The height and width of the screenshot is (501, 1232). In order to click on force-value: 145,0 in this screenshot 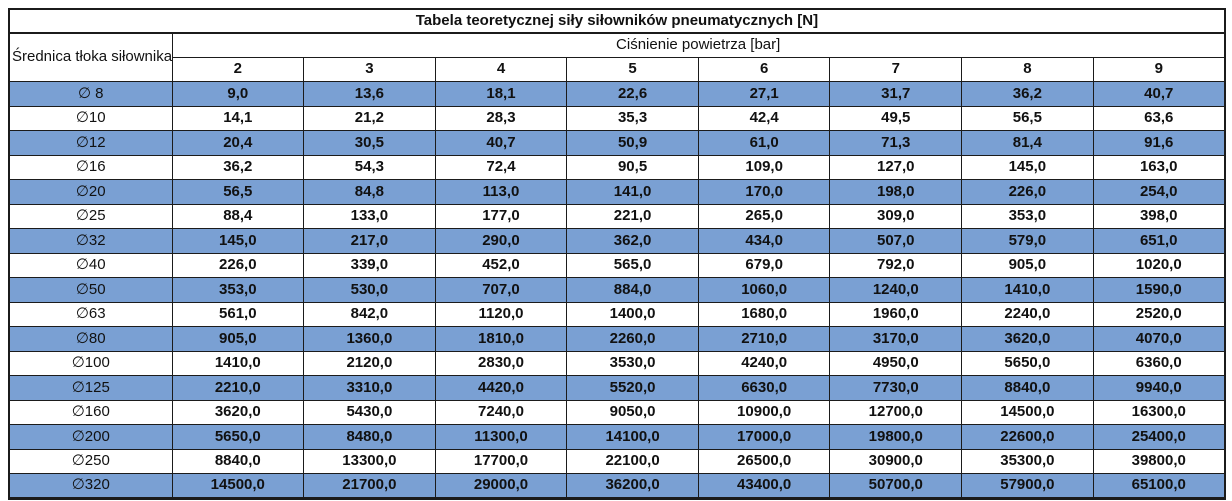, I will do `click(1027, 167)`.